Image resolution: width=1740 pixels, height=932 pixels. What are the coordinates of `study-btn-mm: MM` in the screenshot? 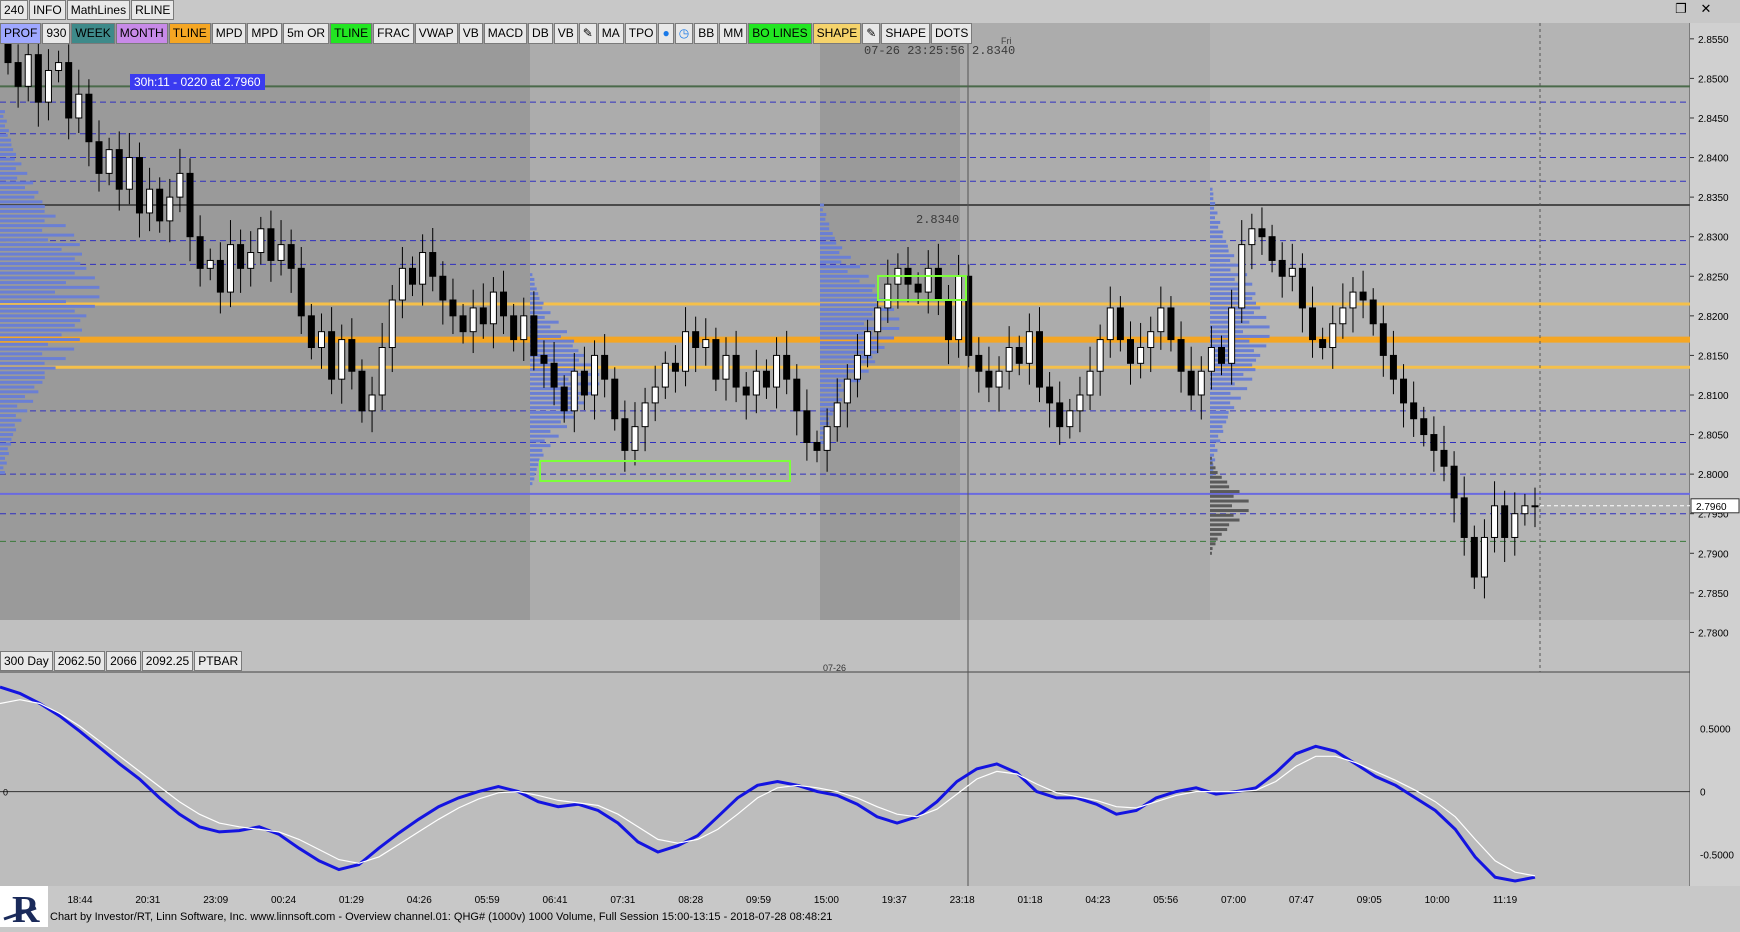 It's located at (733, 33).